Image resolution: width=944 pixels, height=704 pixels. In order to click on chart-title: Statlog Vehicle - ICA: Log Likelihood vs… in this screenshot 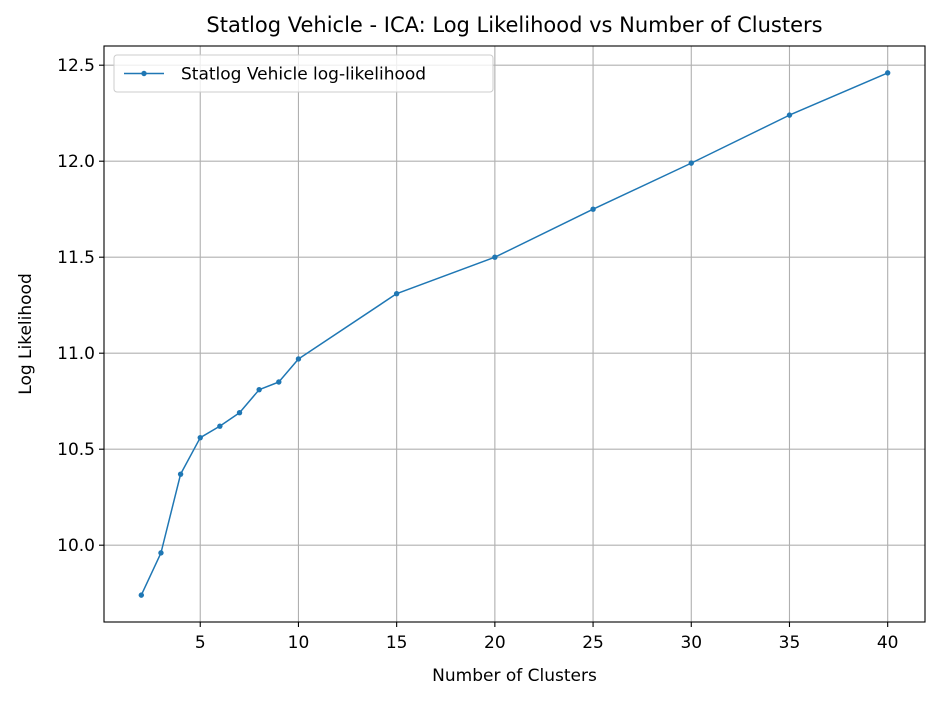, I will do `click(514, 25)`.